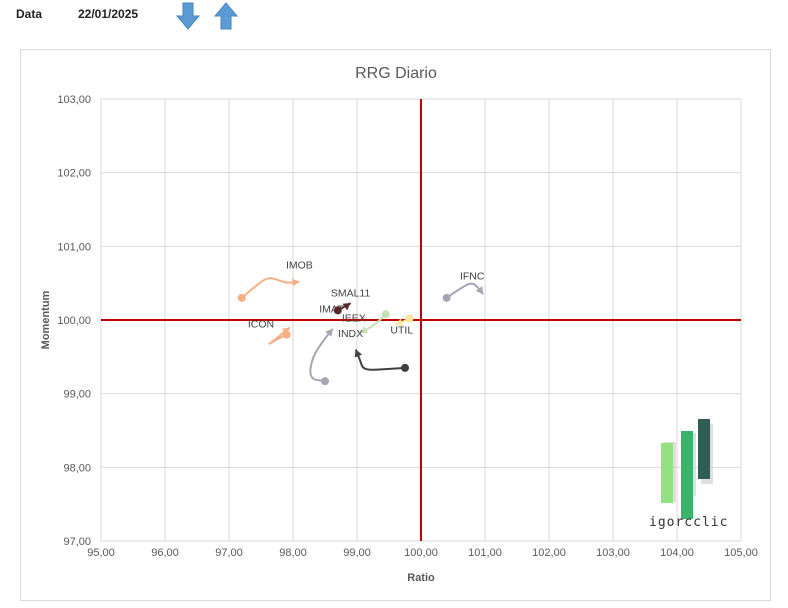 The width and height of the screenshot is (788, 608). I want to click on y-tick-label: 101,00, so click(74, 247).